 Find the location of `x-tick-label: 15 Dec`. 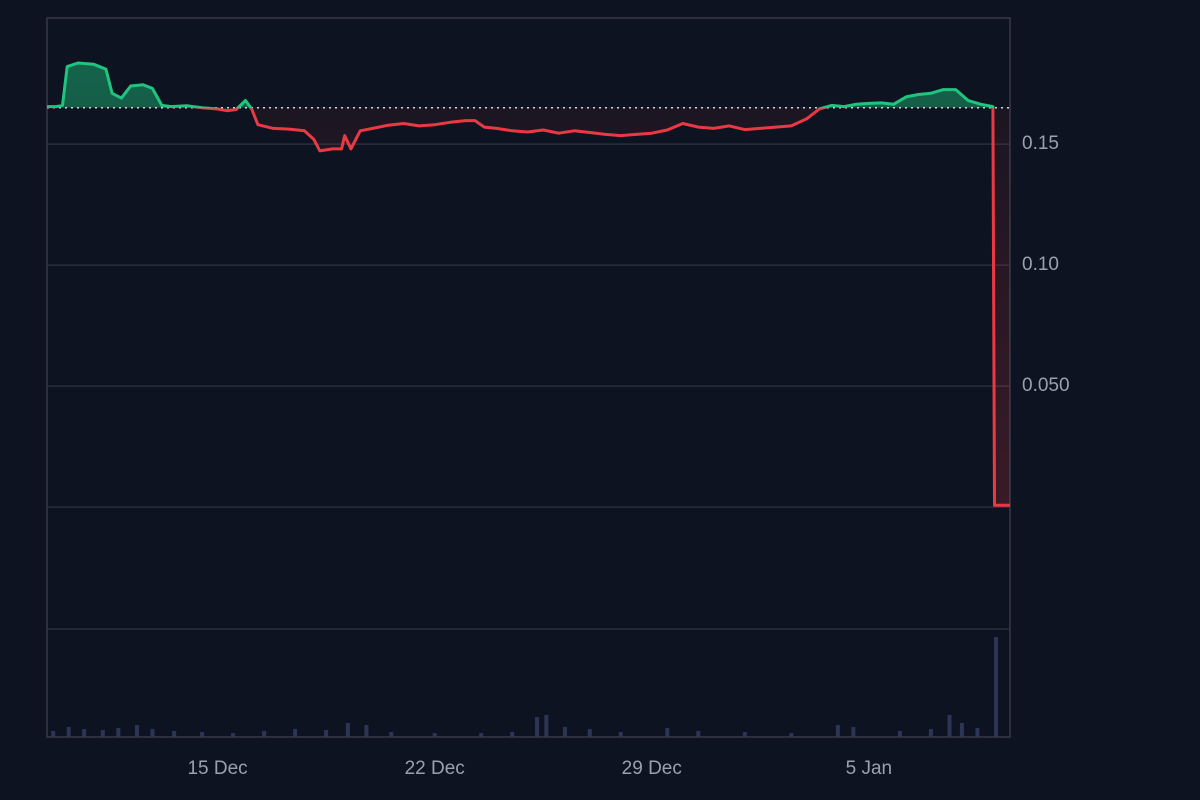

x-tick-label: 15 Dec is located at coordinates (217, 768).